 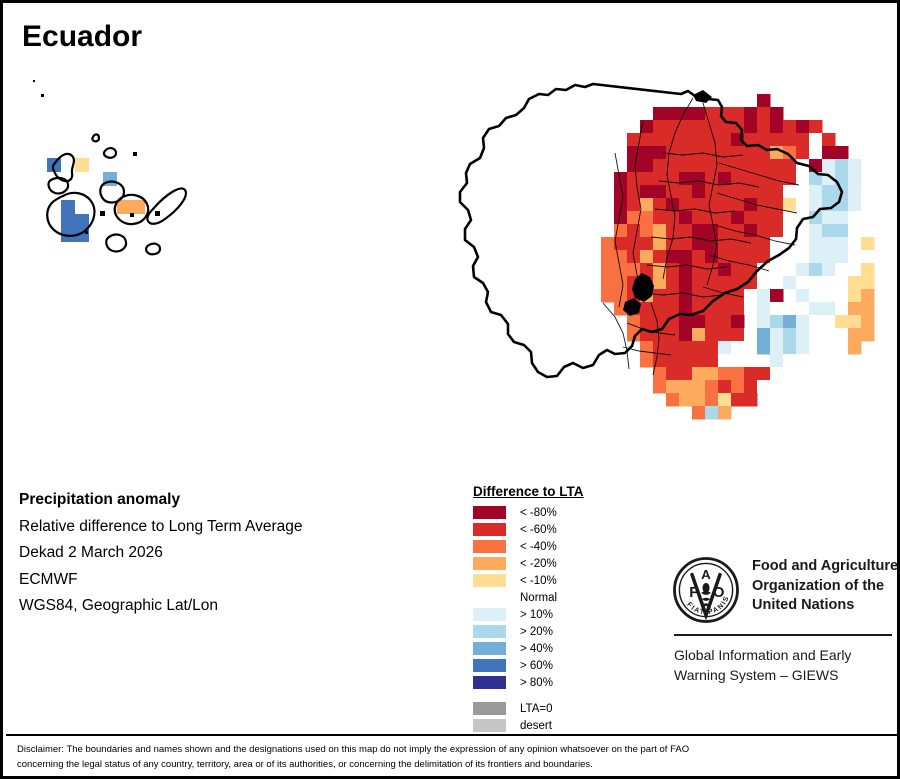 I want to click on fao-name-line-1: Food and Agriculture, so click(x=825, y=566).